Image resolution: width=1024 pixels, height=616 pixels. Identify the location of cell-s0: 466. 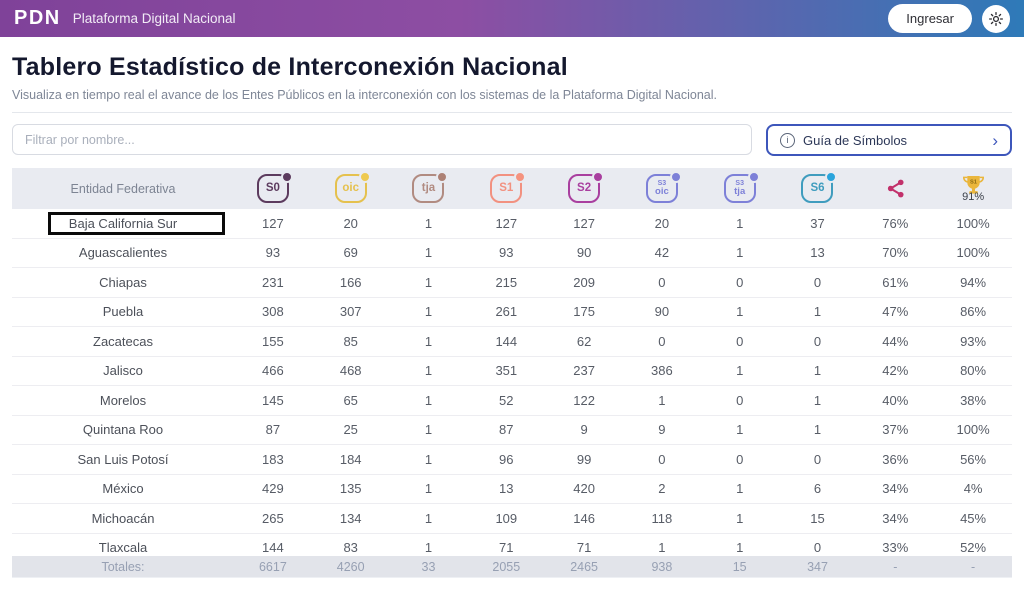
(273, 371).